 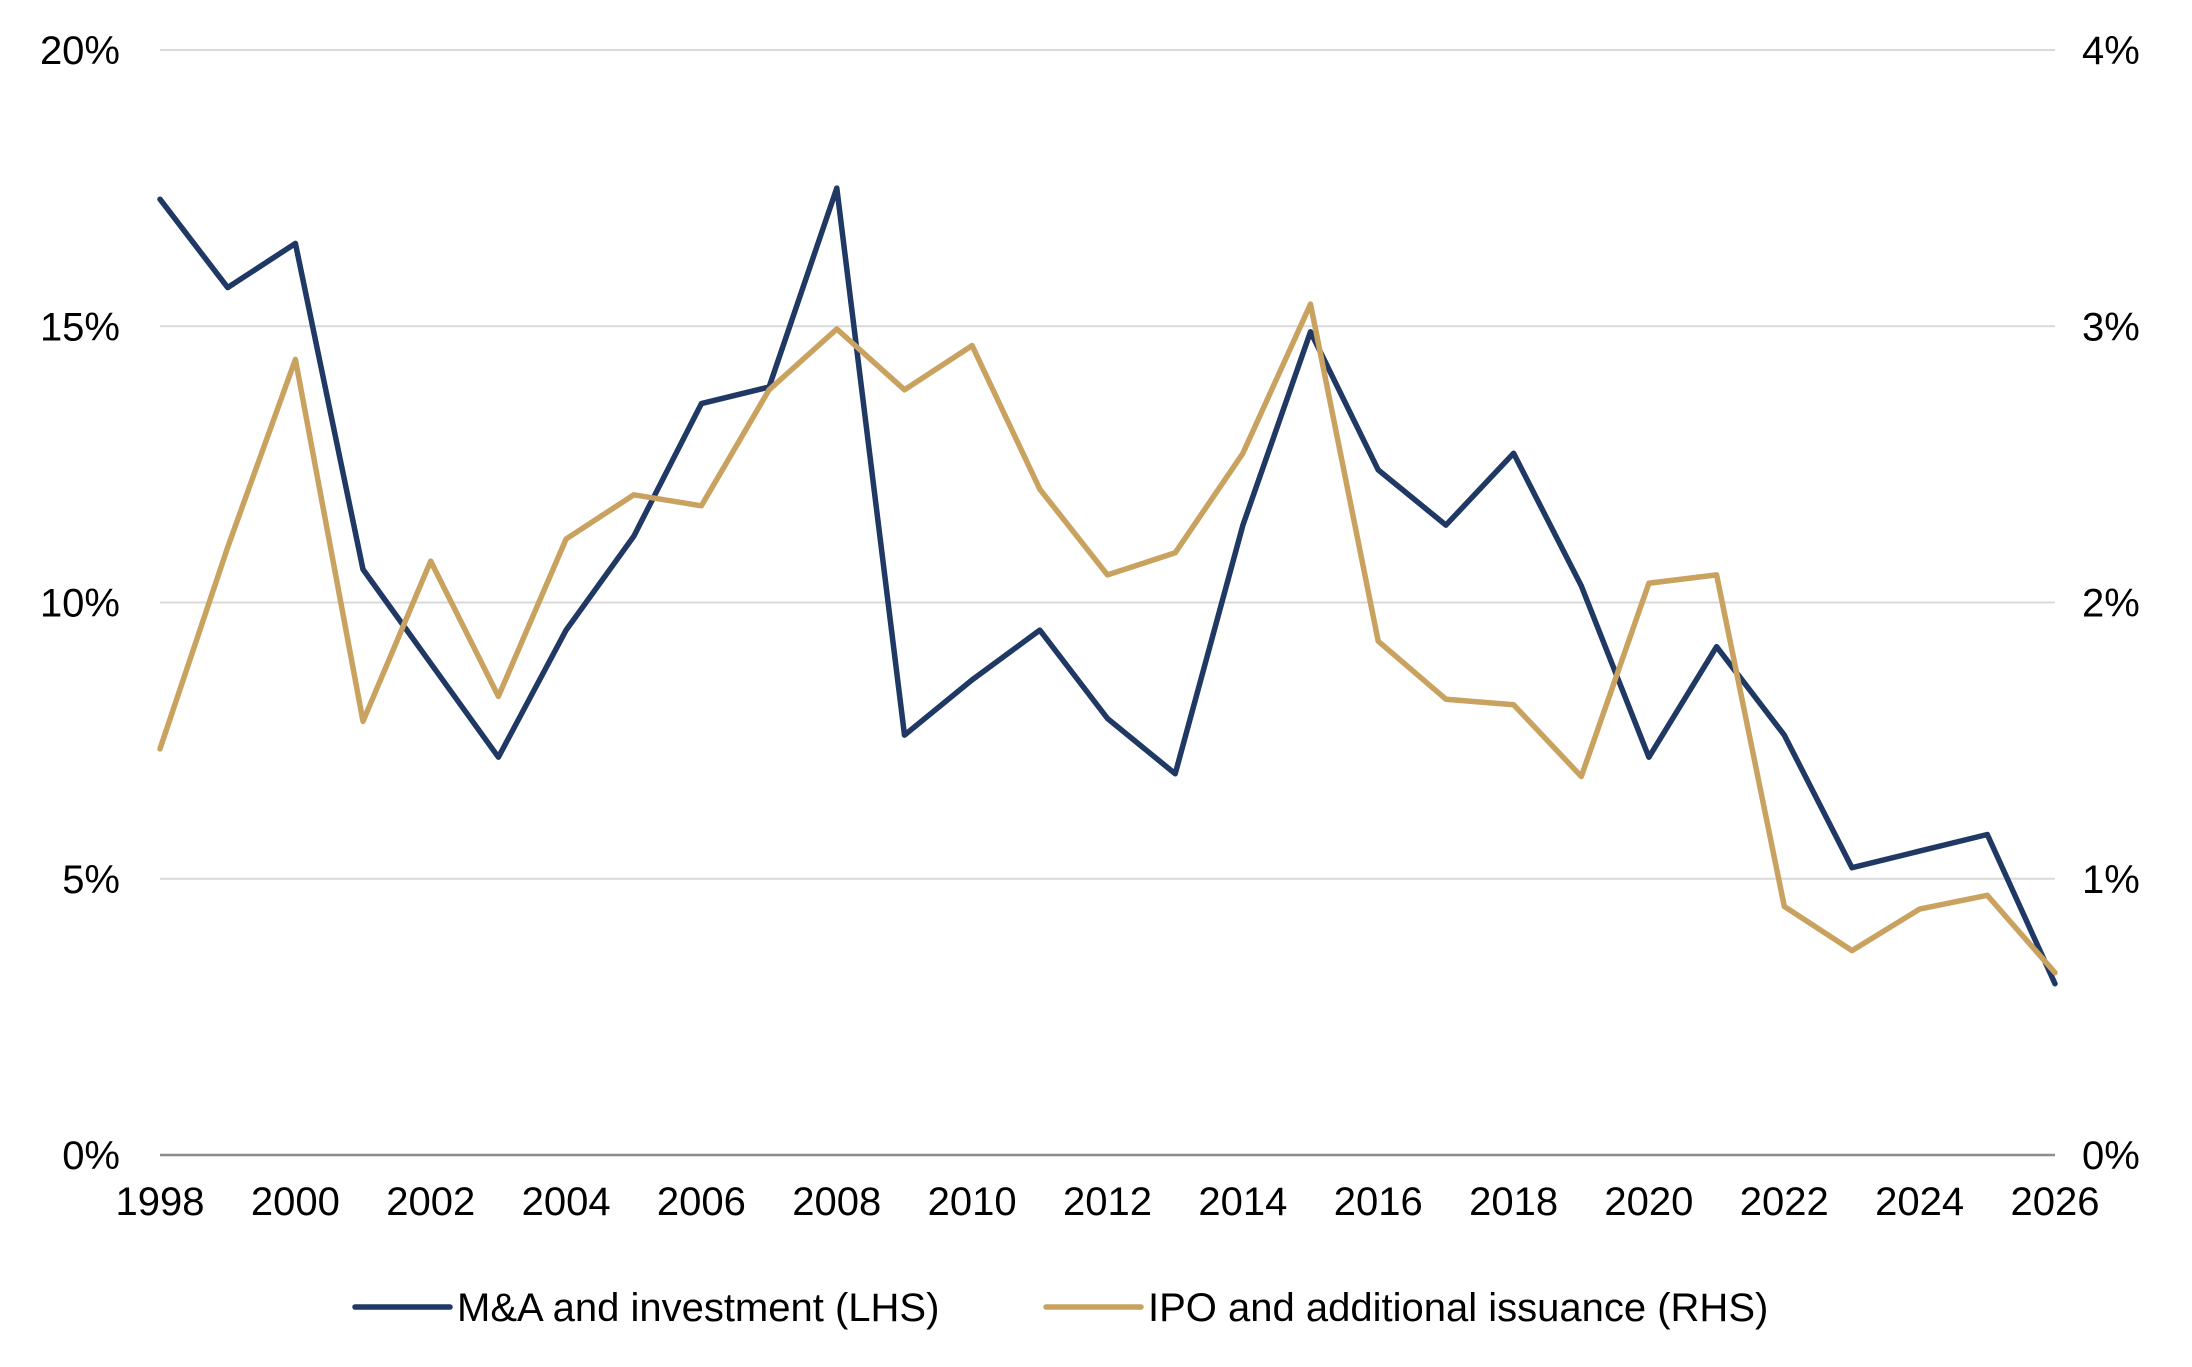 What do you see at coordinates (80, 604) in the screenshot?
I see `y-left-tick-label: 10%` at bounding box center [80, 604].